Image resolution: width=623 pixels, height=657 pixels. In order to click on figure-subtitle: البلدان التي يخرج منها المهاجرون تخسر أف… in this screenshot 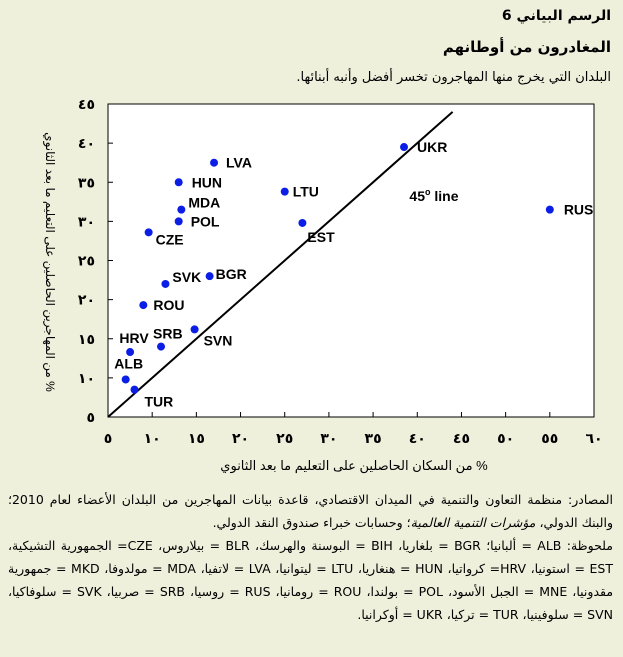, I will do `click(453, 77)`.